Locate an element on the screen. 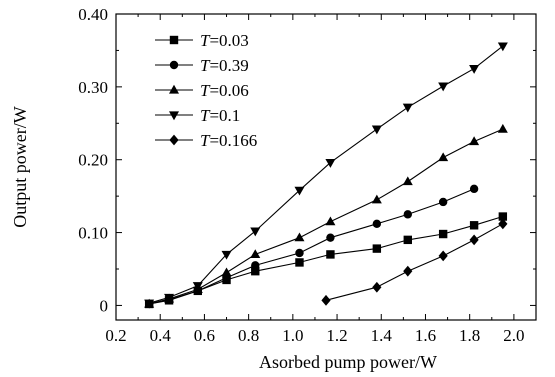  y-tick-label: 0 is located at coordinates (104, 305).